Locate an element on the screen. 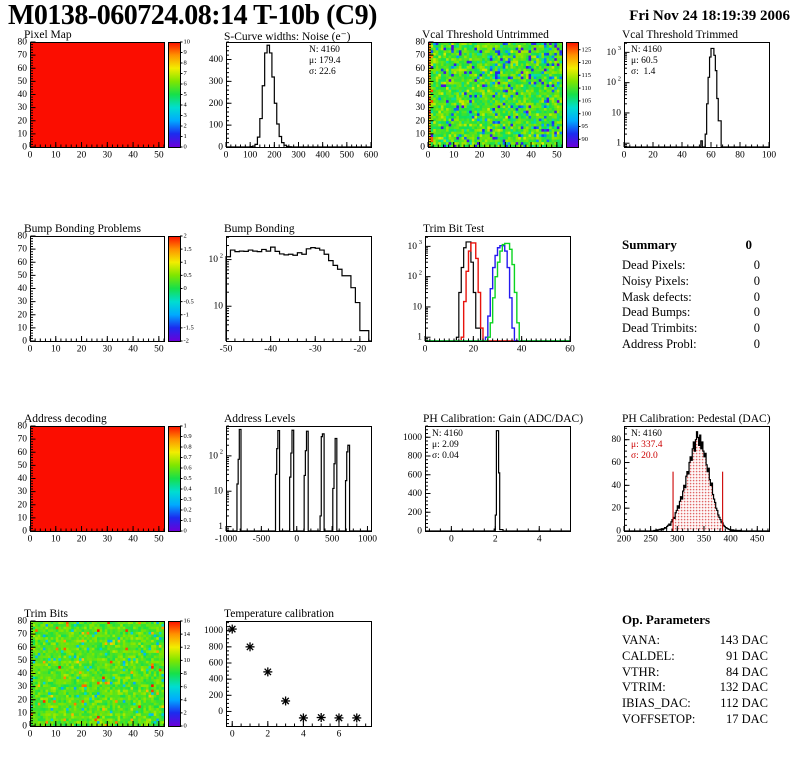 This screenshot has width=796, height=772. op-parameters-header: Op. Parameters is located at coordinates (695, 620).